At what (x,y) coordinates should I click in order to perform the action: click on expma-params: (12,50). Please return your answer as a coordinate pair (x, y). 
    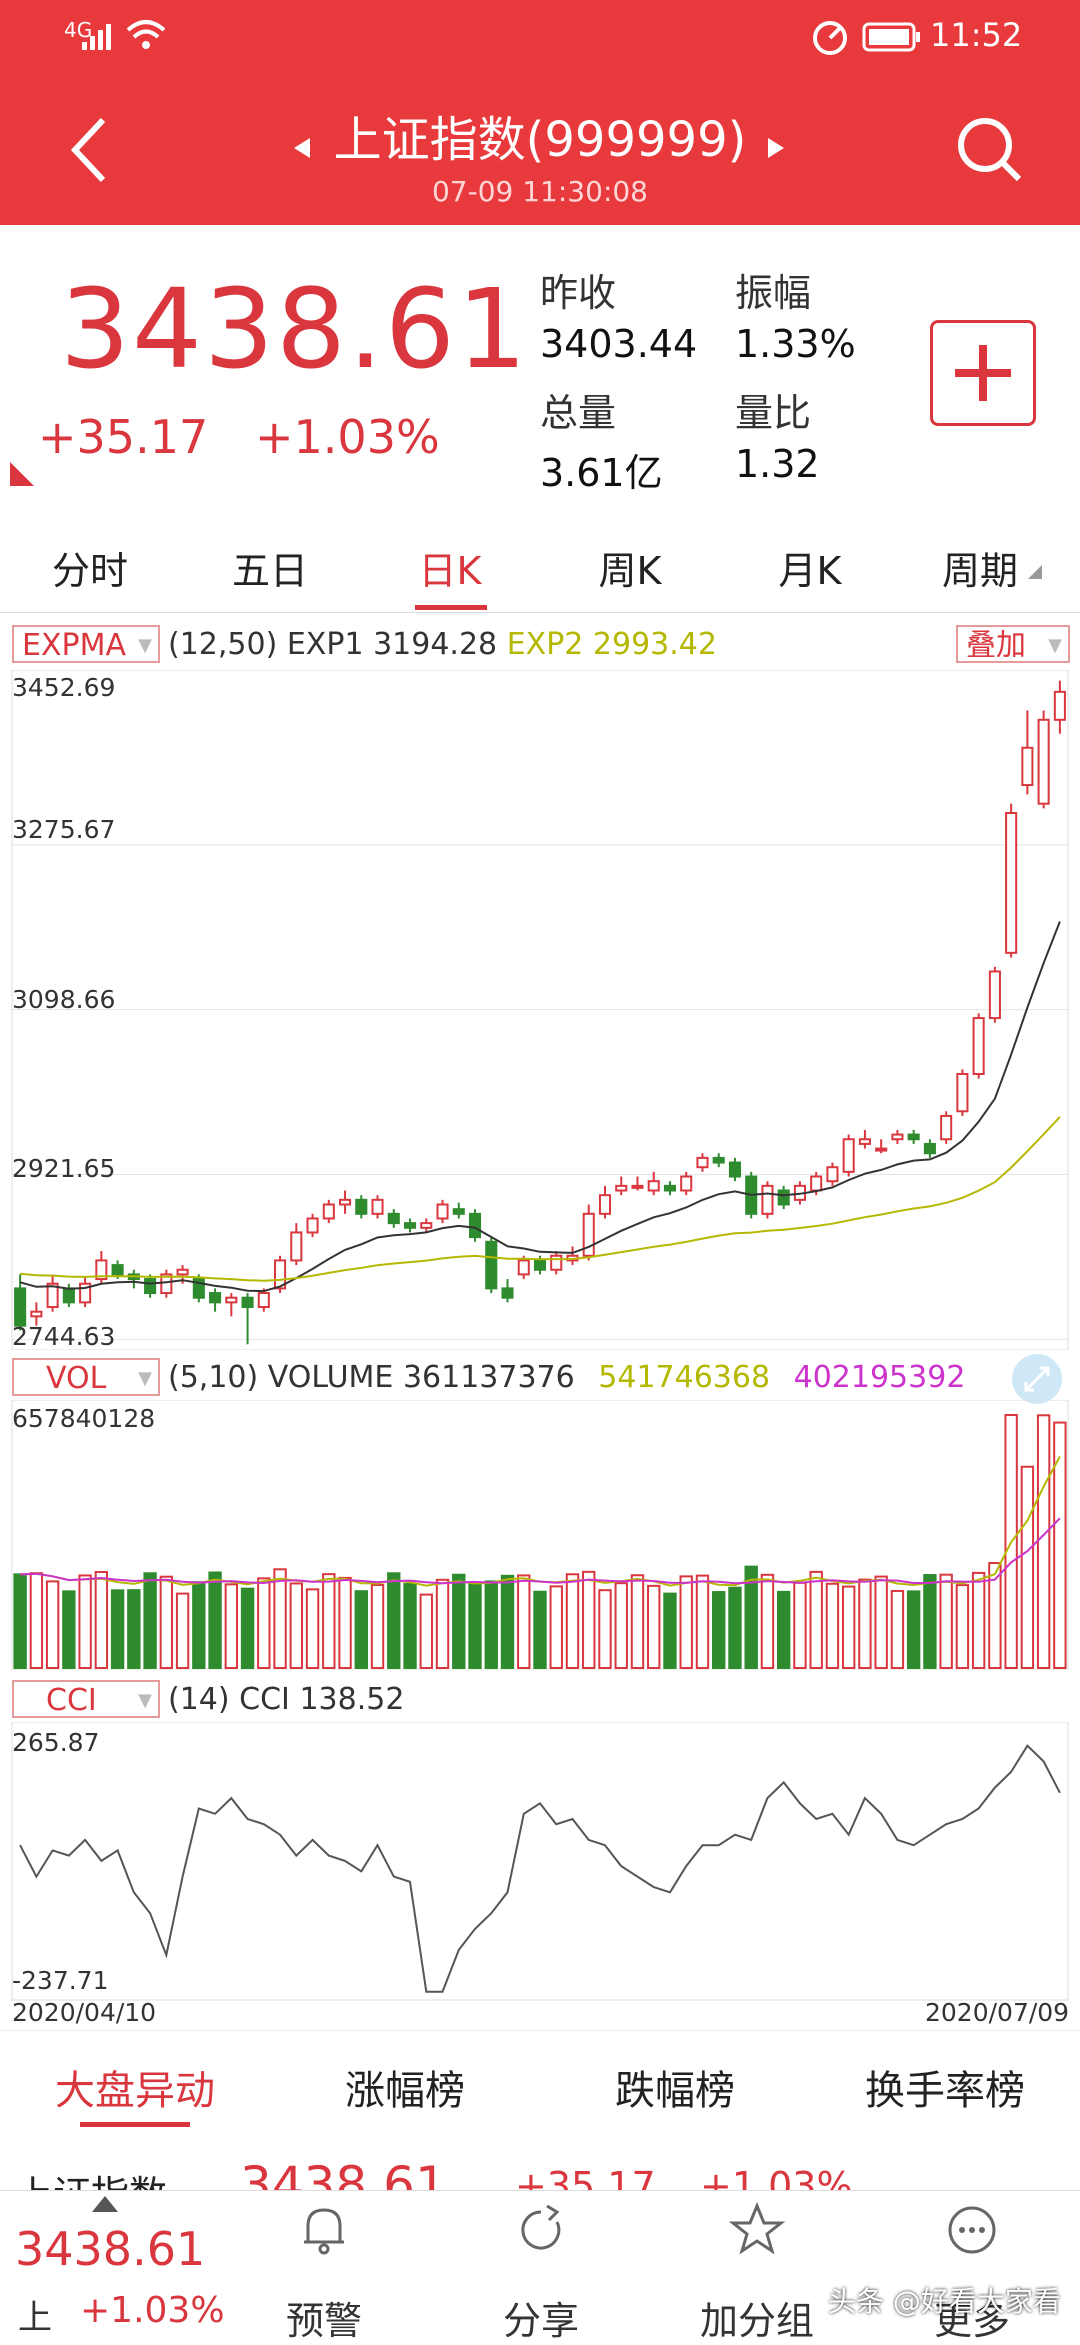
    Looking at the image, I should click on (223, 644).